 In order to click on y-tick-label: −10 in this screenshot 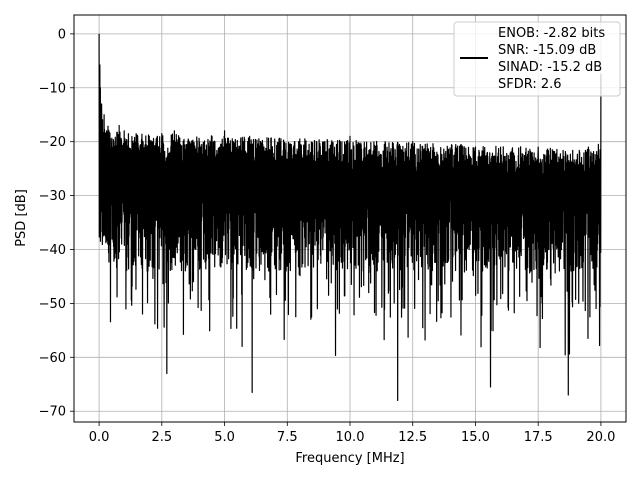, I will do `click(52, 88)`.